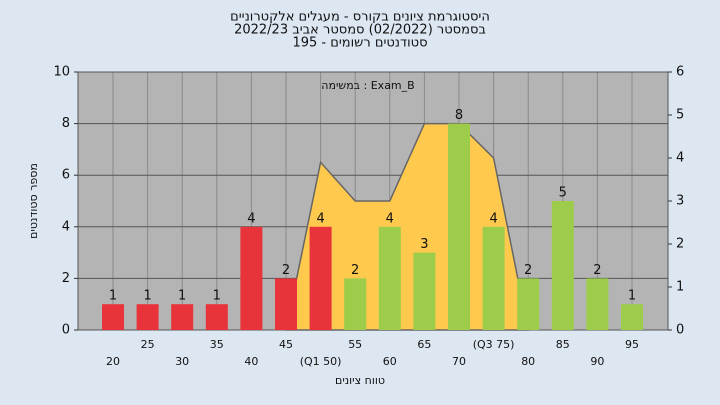 The height and width of the screenshot is (405, 720). Describe the element at coordinates (182, 361) in the screenshot. I see `x-tick-label: 30` at that location.